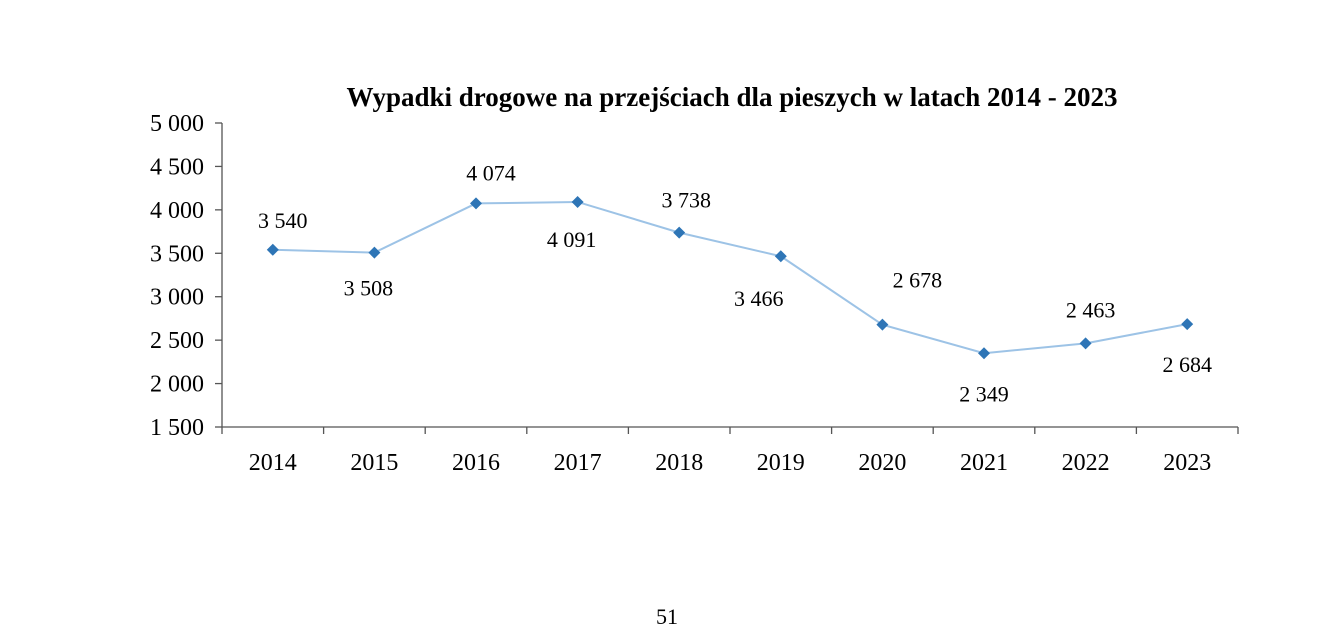  What do you see at coordinates (177, 167) in the screenshot?
I see `y-tick-label: 4 500` at bounding box center [177, 167].